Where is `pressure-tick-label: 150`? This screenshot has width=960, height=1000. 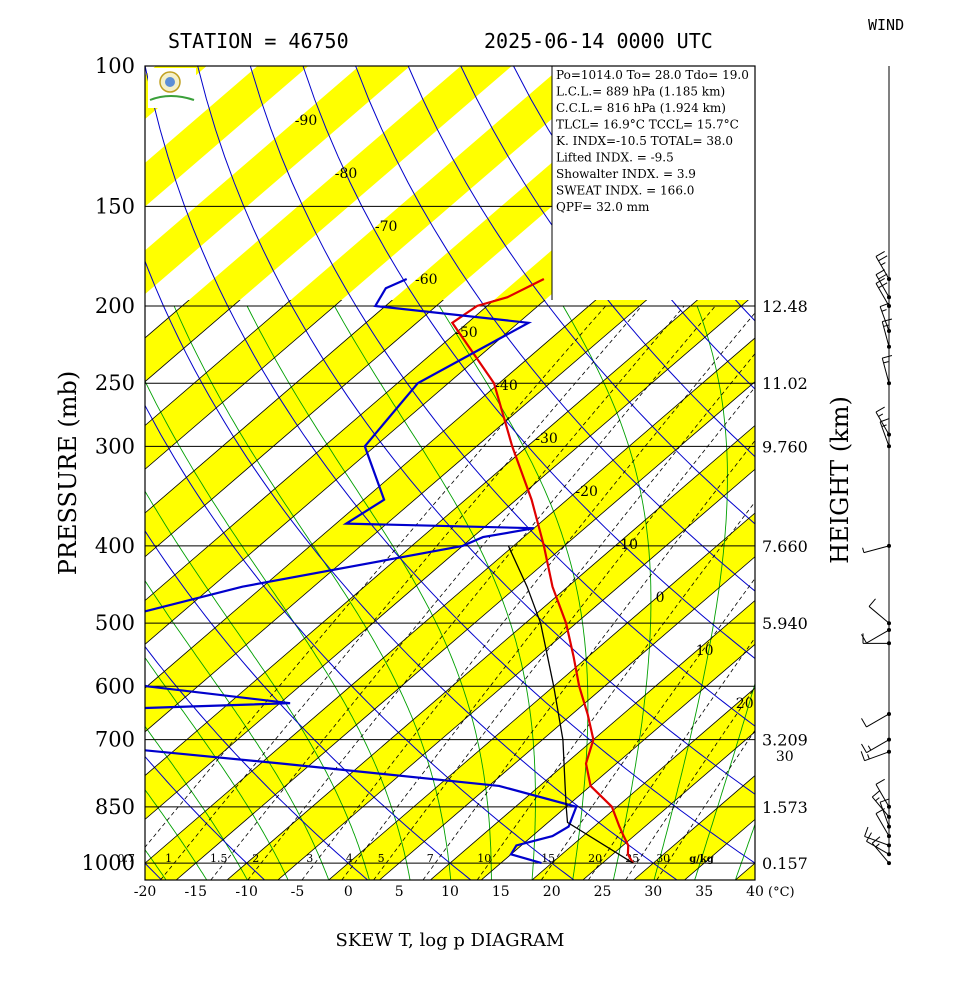
pressure-tick-label: 150 is located at coordinates (115, 206).